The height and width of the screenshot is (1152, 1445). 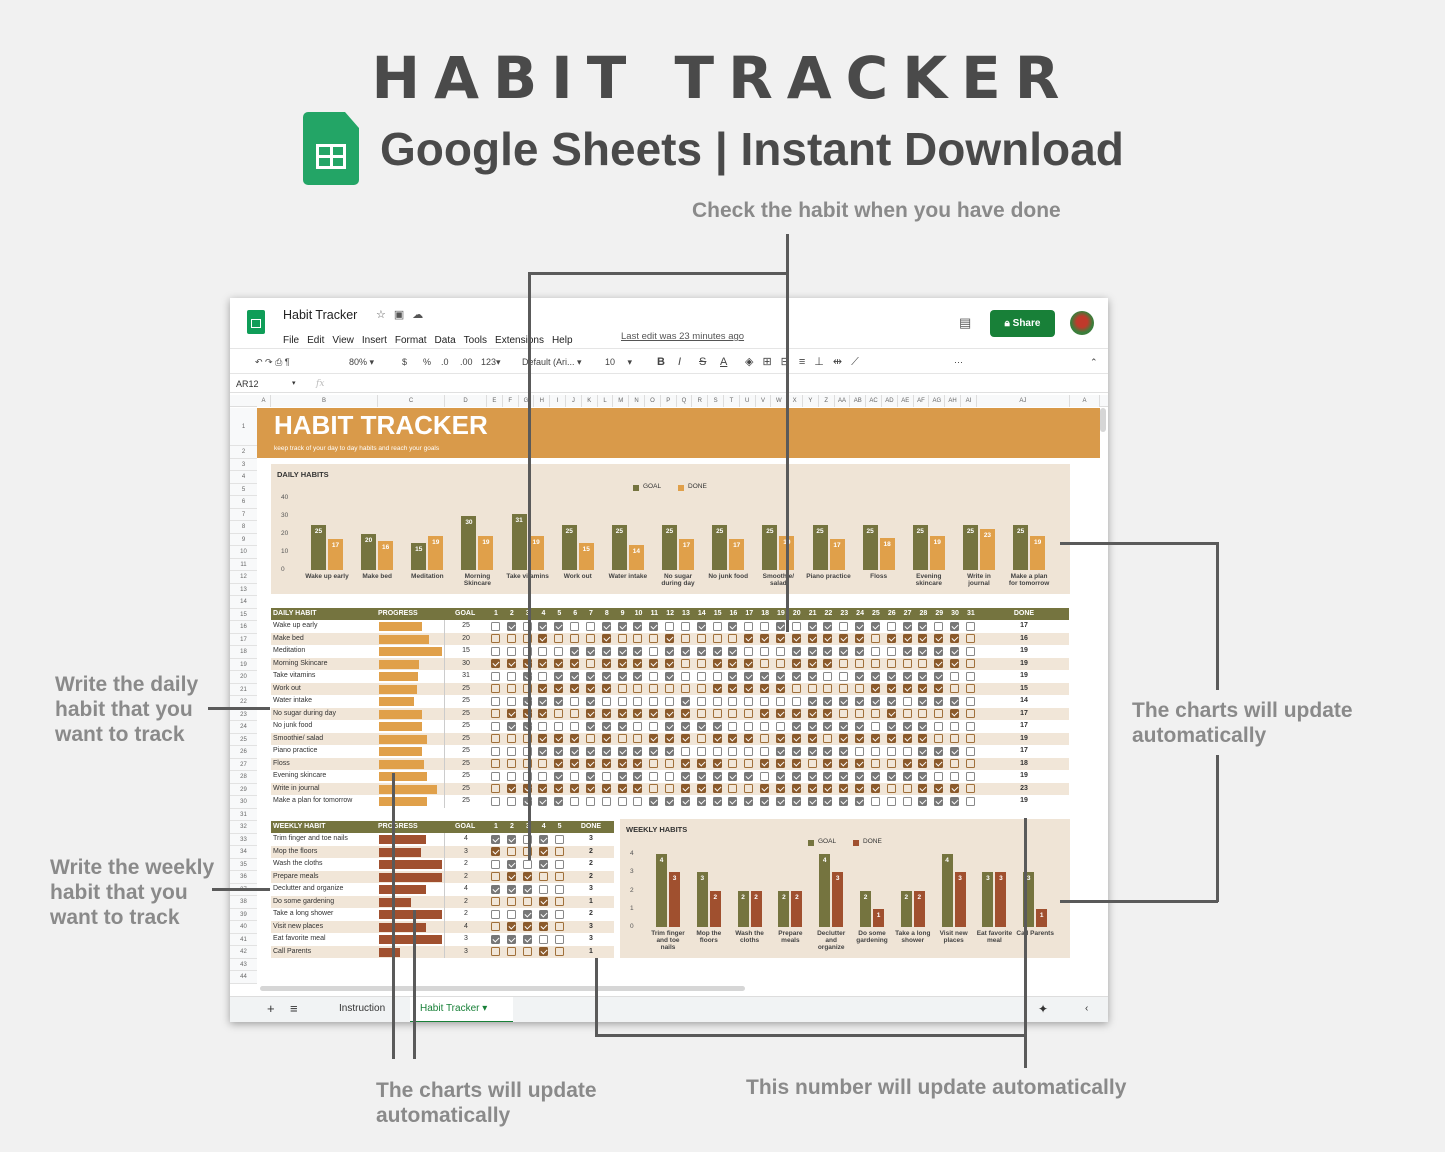 What do you see at coordinates (243, 839) in the screenshot?
I see `row-header: 33` at bounding box center [243, 839].